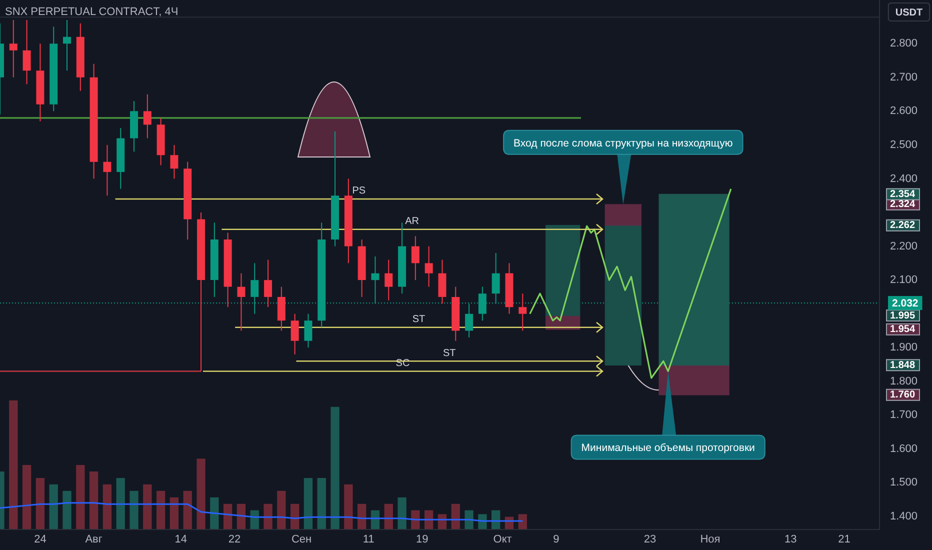 The image size is (932, 550). Describe the element at coordinates (710, 540) in the screenshot. I see `x-tick-label: Ноя` at that location.